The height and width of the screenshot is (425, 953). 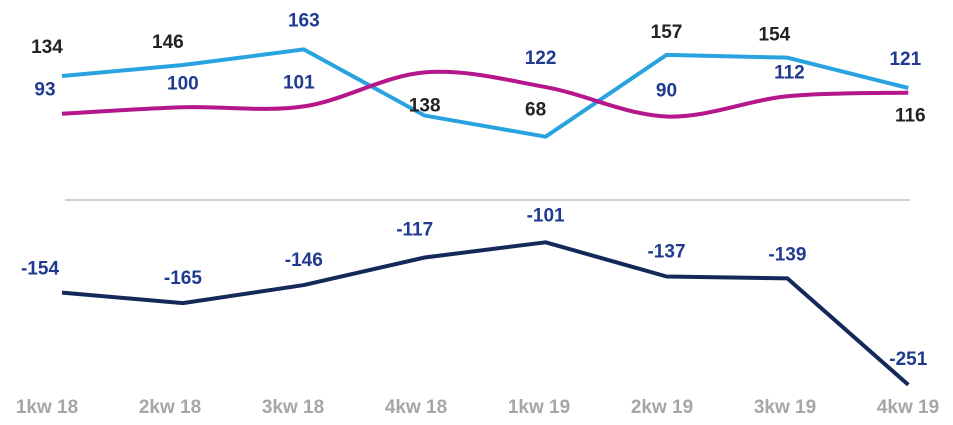 What do you see at coordinates (40, 269) in the screenshot?
I see `data-label: -154` at bounding box center [40, 269].